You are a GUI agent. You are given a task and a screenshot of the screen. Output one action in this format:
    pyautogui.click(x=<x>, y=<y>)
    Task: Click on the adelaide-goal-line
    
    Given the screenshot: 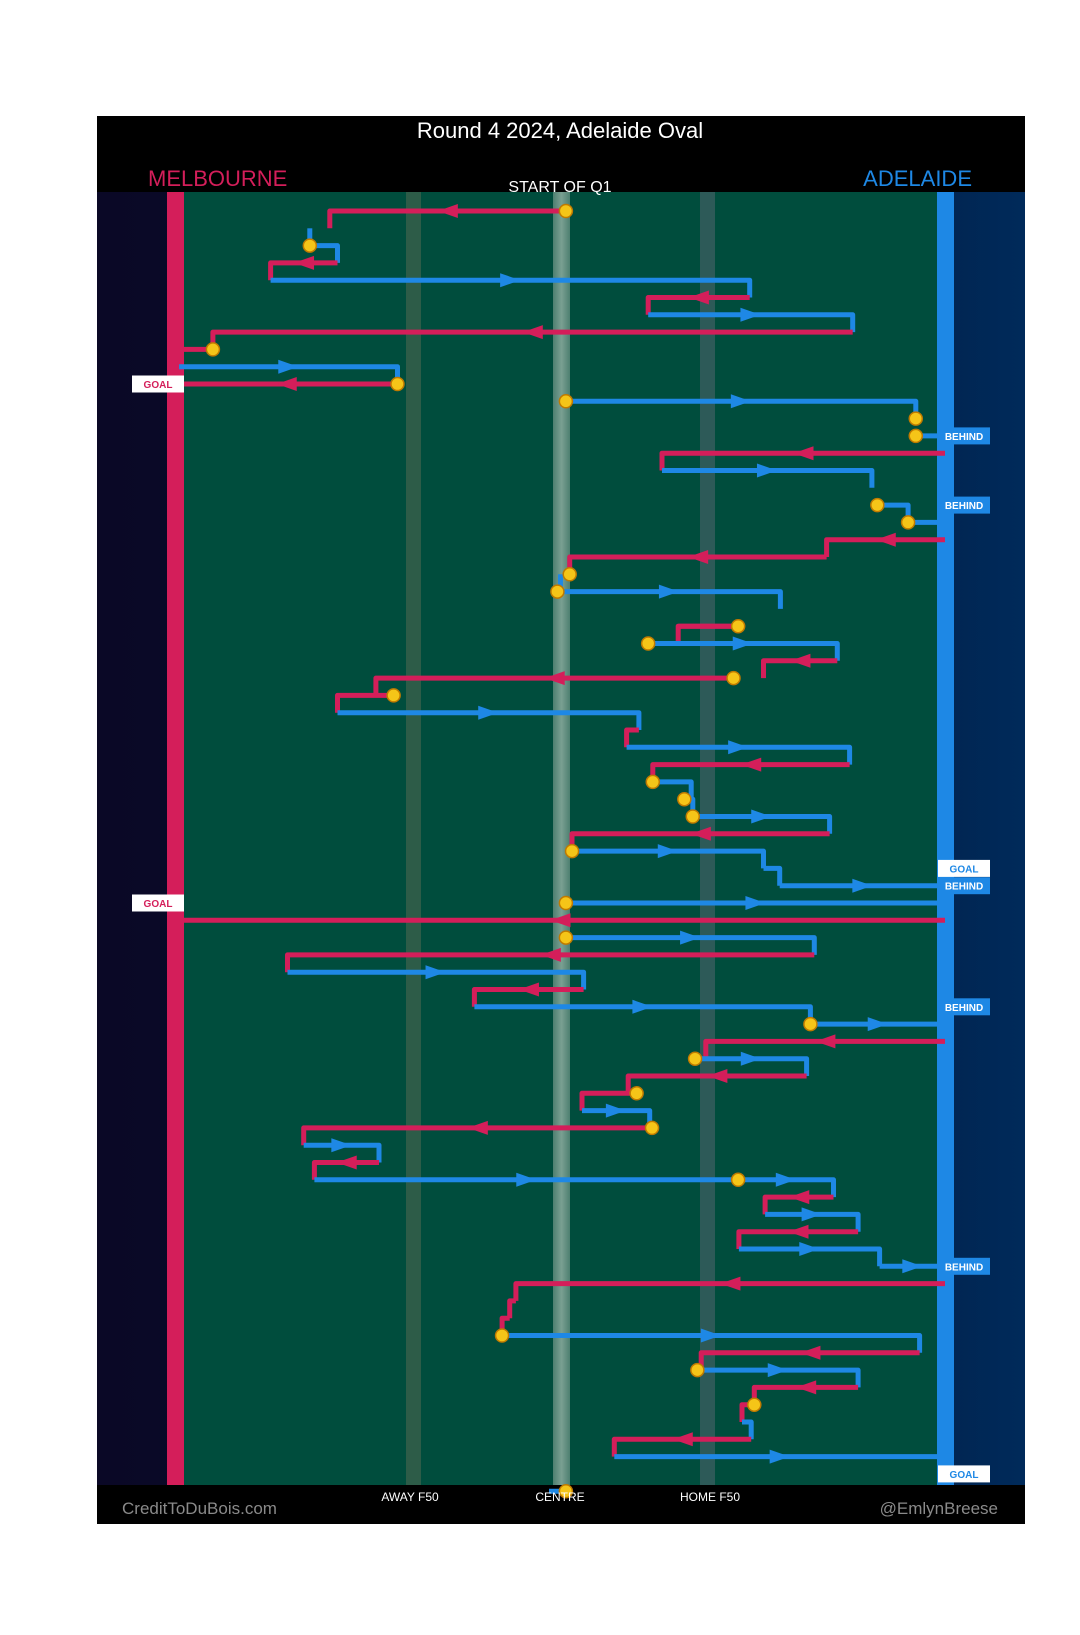 What is the action you would take?
    pyautogui.click(x=945, y=838)
    